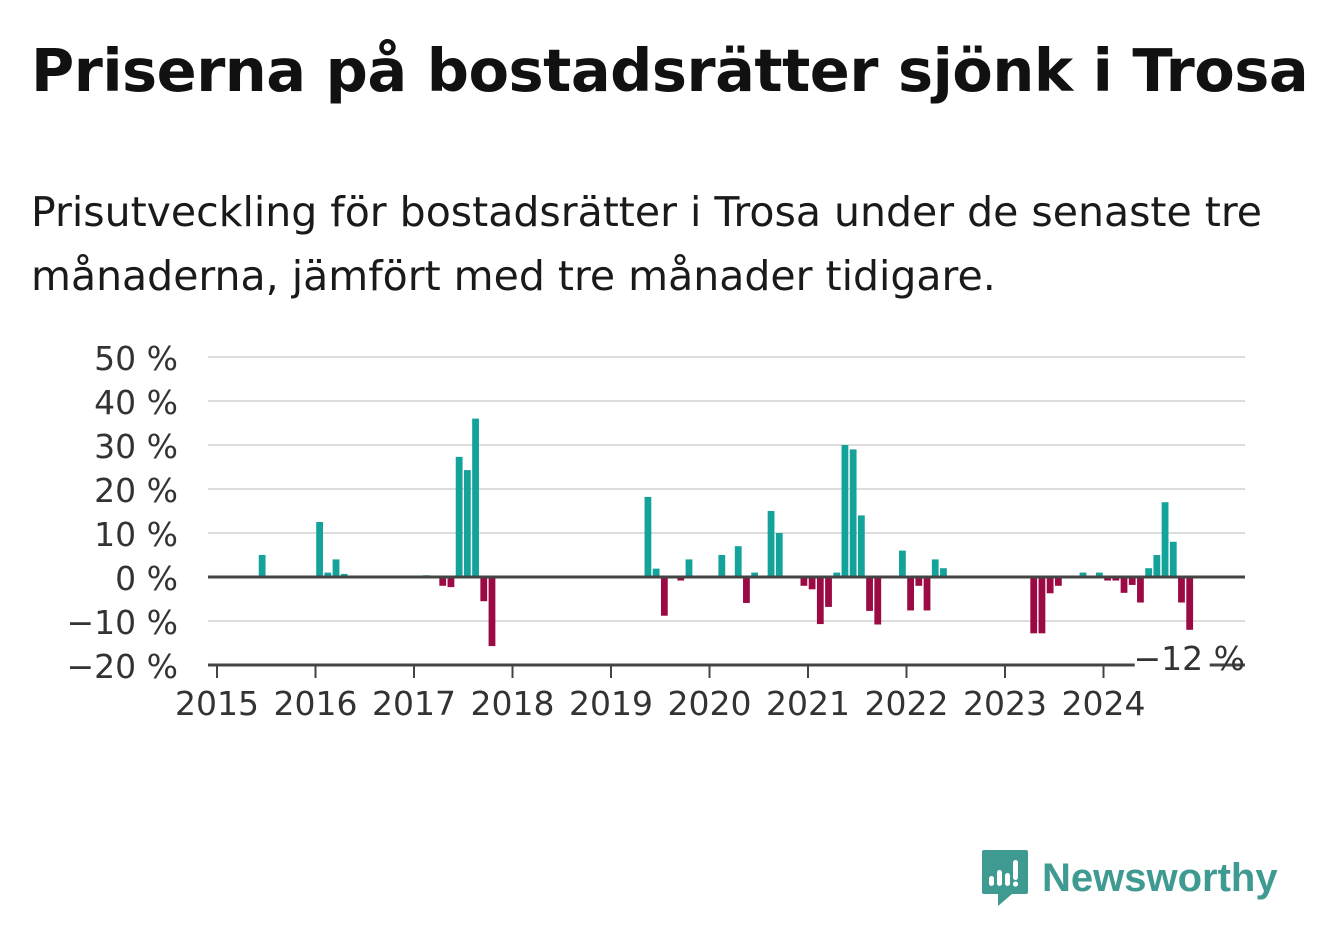  Describe the element at coordinates (123, 666) in the screenshot. I see `y-tick-label: −20 %` at that location.